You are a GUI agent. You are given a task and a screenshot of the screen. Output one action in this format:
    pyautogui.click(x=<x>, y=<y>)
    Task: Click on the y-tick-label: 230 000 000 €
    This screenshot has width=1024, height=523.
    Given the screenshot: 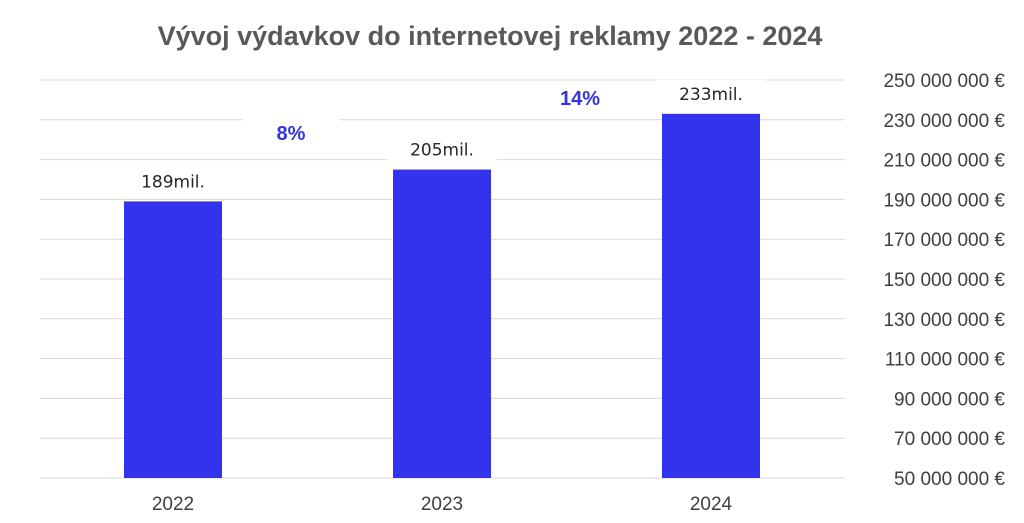 What is the action you would take?
    pyautogui.click(x=944, y=121)
    